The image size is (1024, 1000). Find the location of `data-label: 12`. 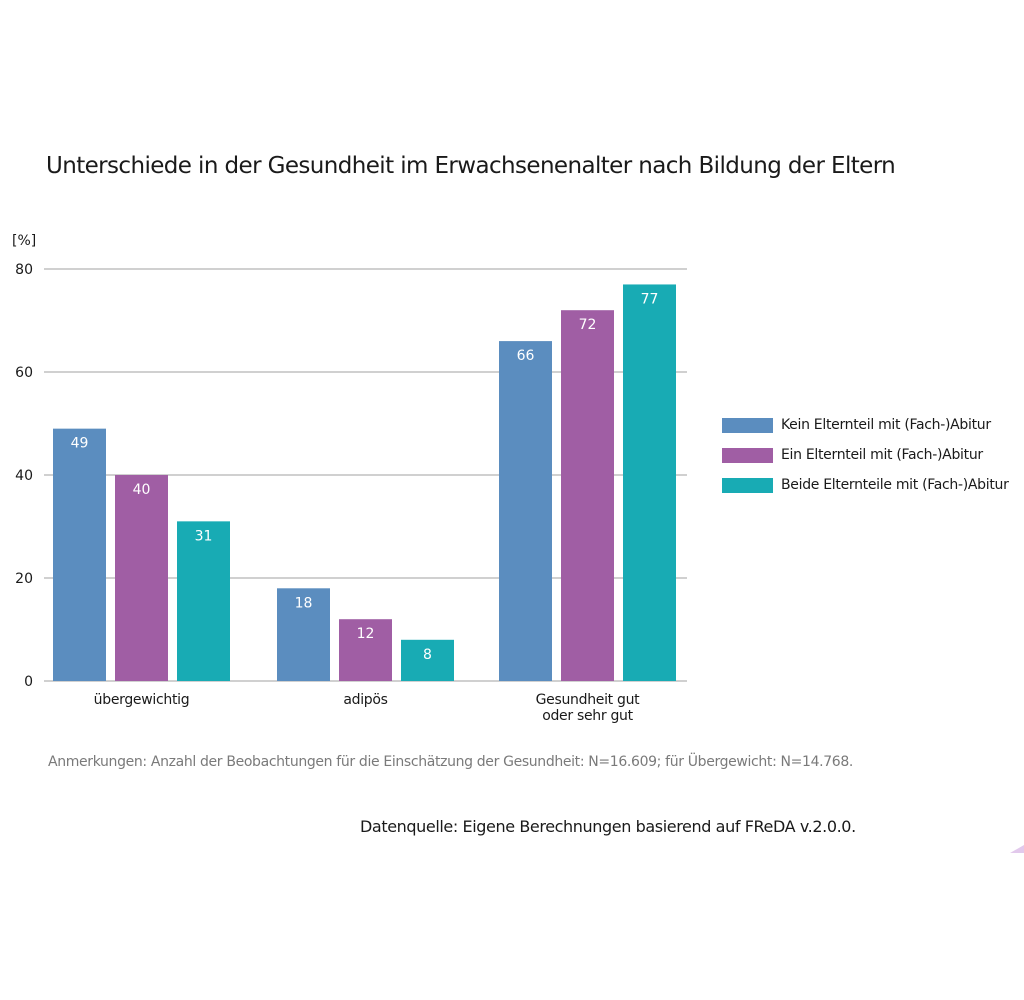

data-label: 12 is located at coordinates (366, 634).